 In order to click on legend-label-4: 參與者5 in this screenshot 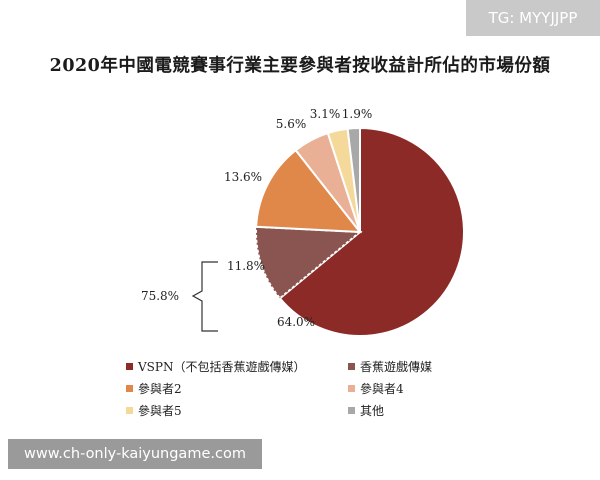, I will do `click(160, 411)`.